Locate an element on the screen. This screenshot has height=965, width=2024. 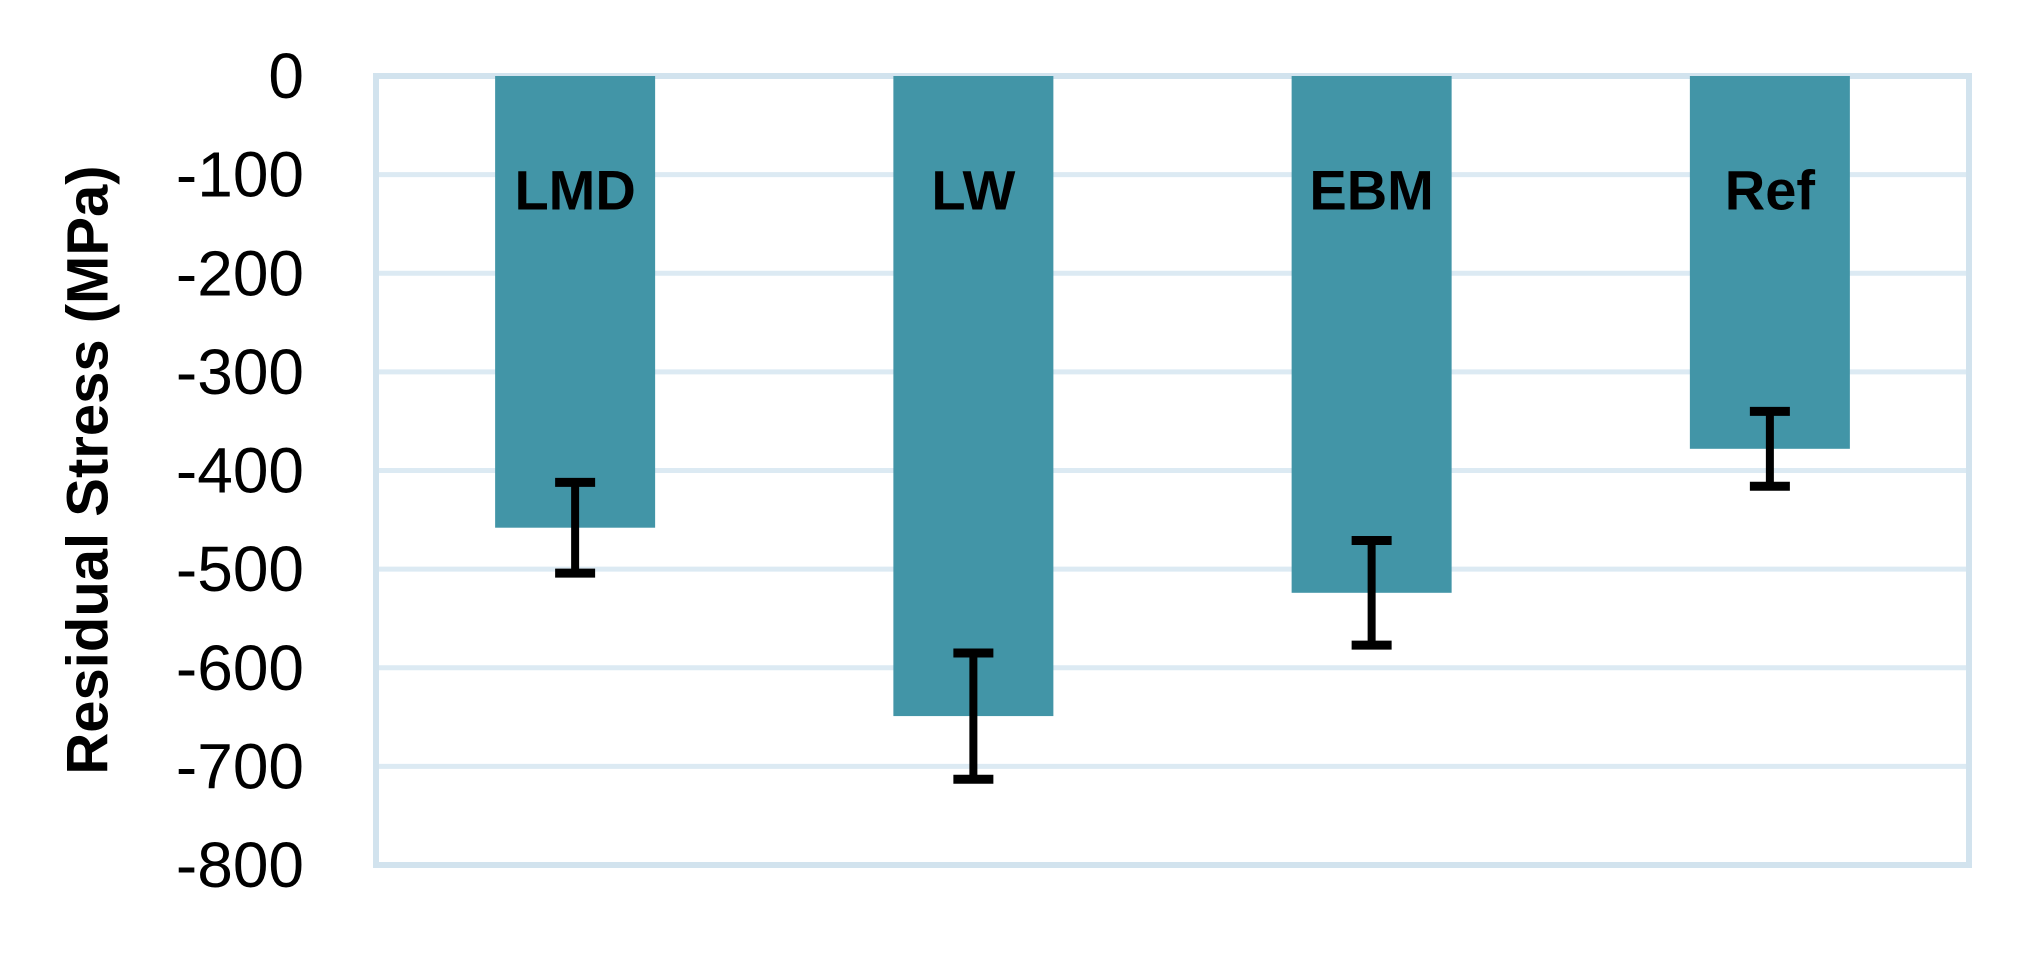
bar-label: EBM is located at coordinates (1371, 190).